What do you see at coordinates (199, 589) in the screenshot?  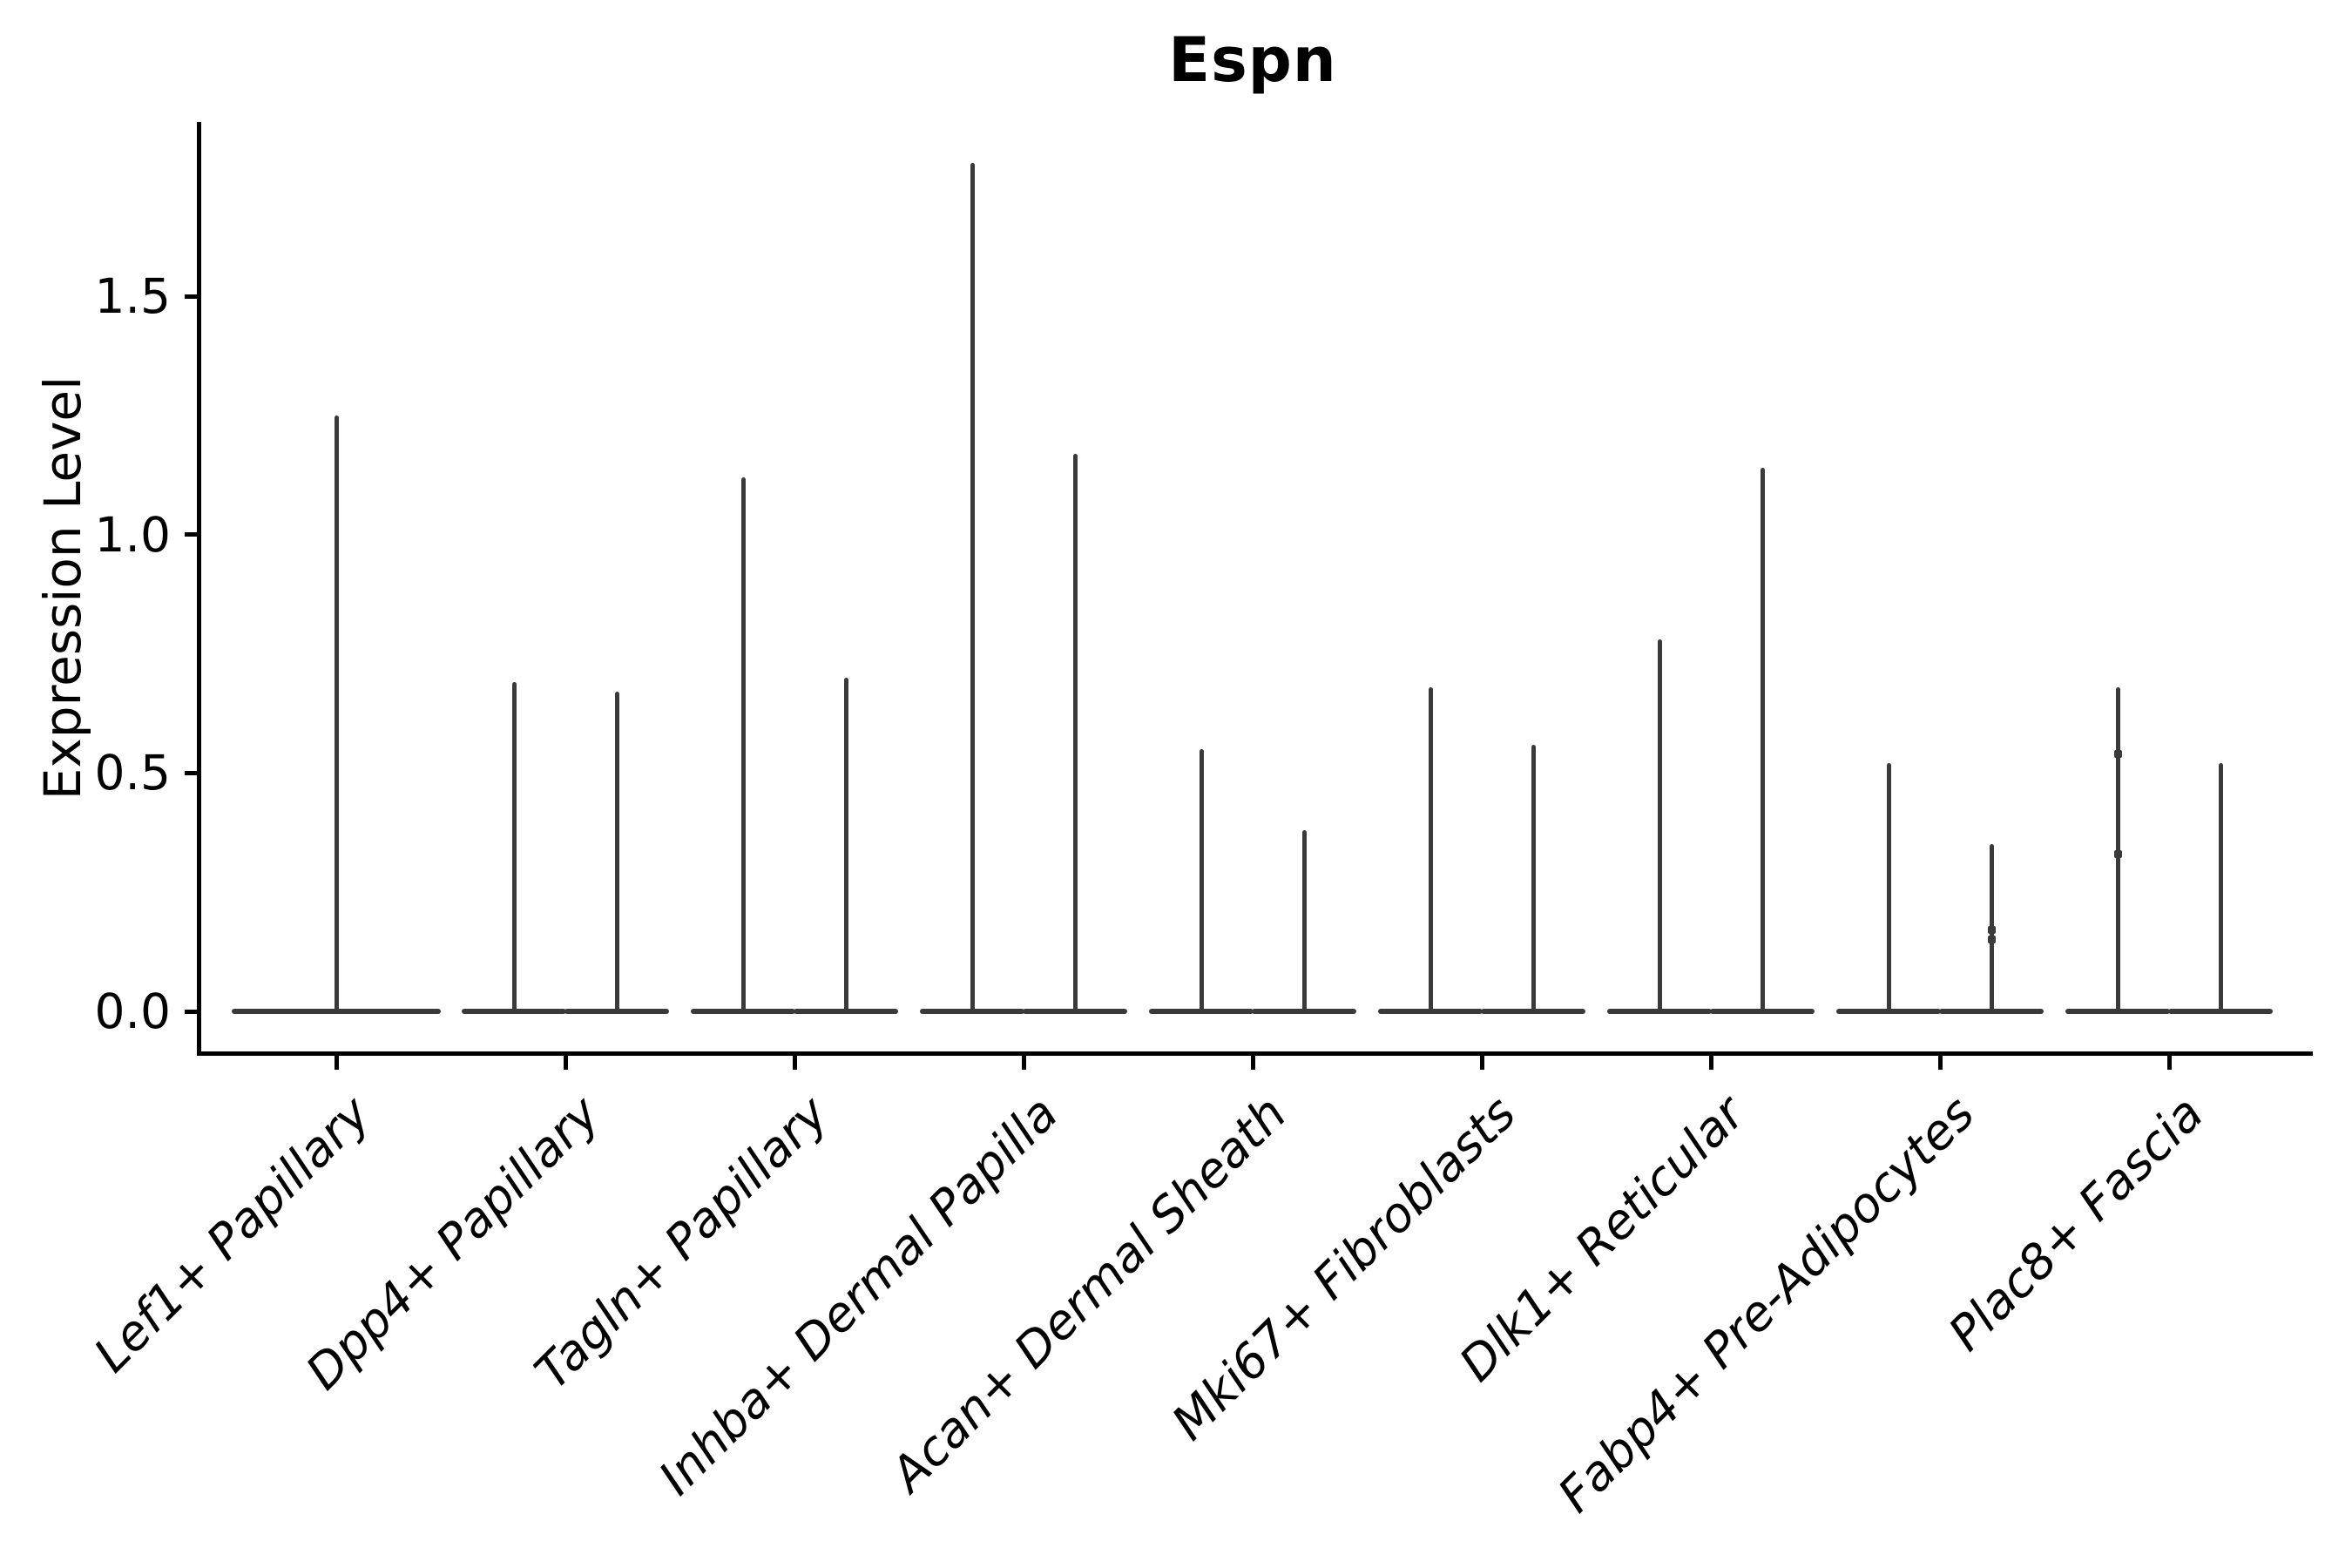 I see `y-axis-spine` at bounding box center [199, 589].